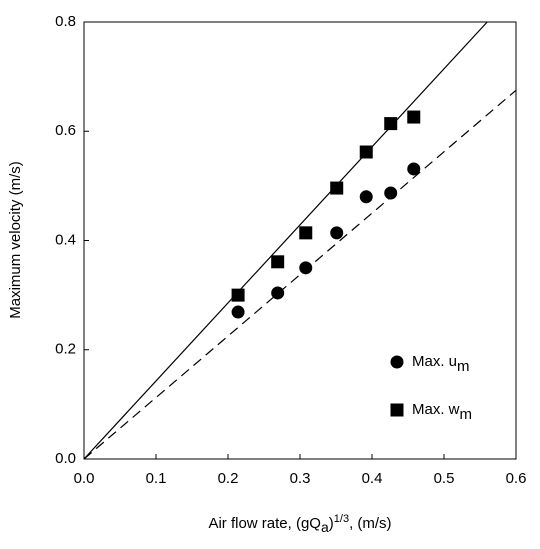 Image resolution: width=540 pixels, height=549 pixels. Describe the element at coordinates (444, 478) in the screenshot. I see `x-tick-label: 0.5` at that location.